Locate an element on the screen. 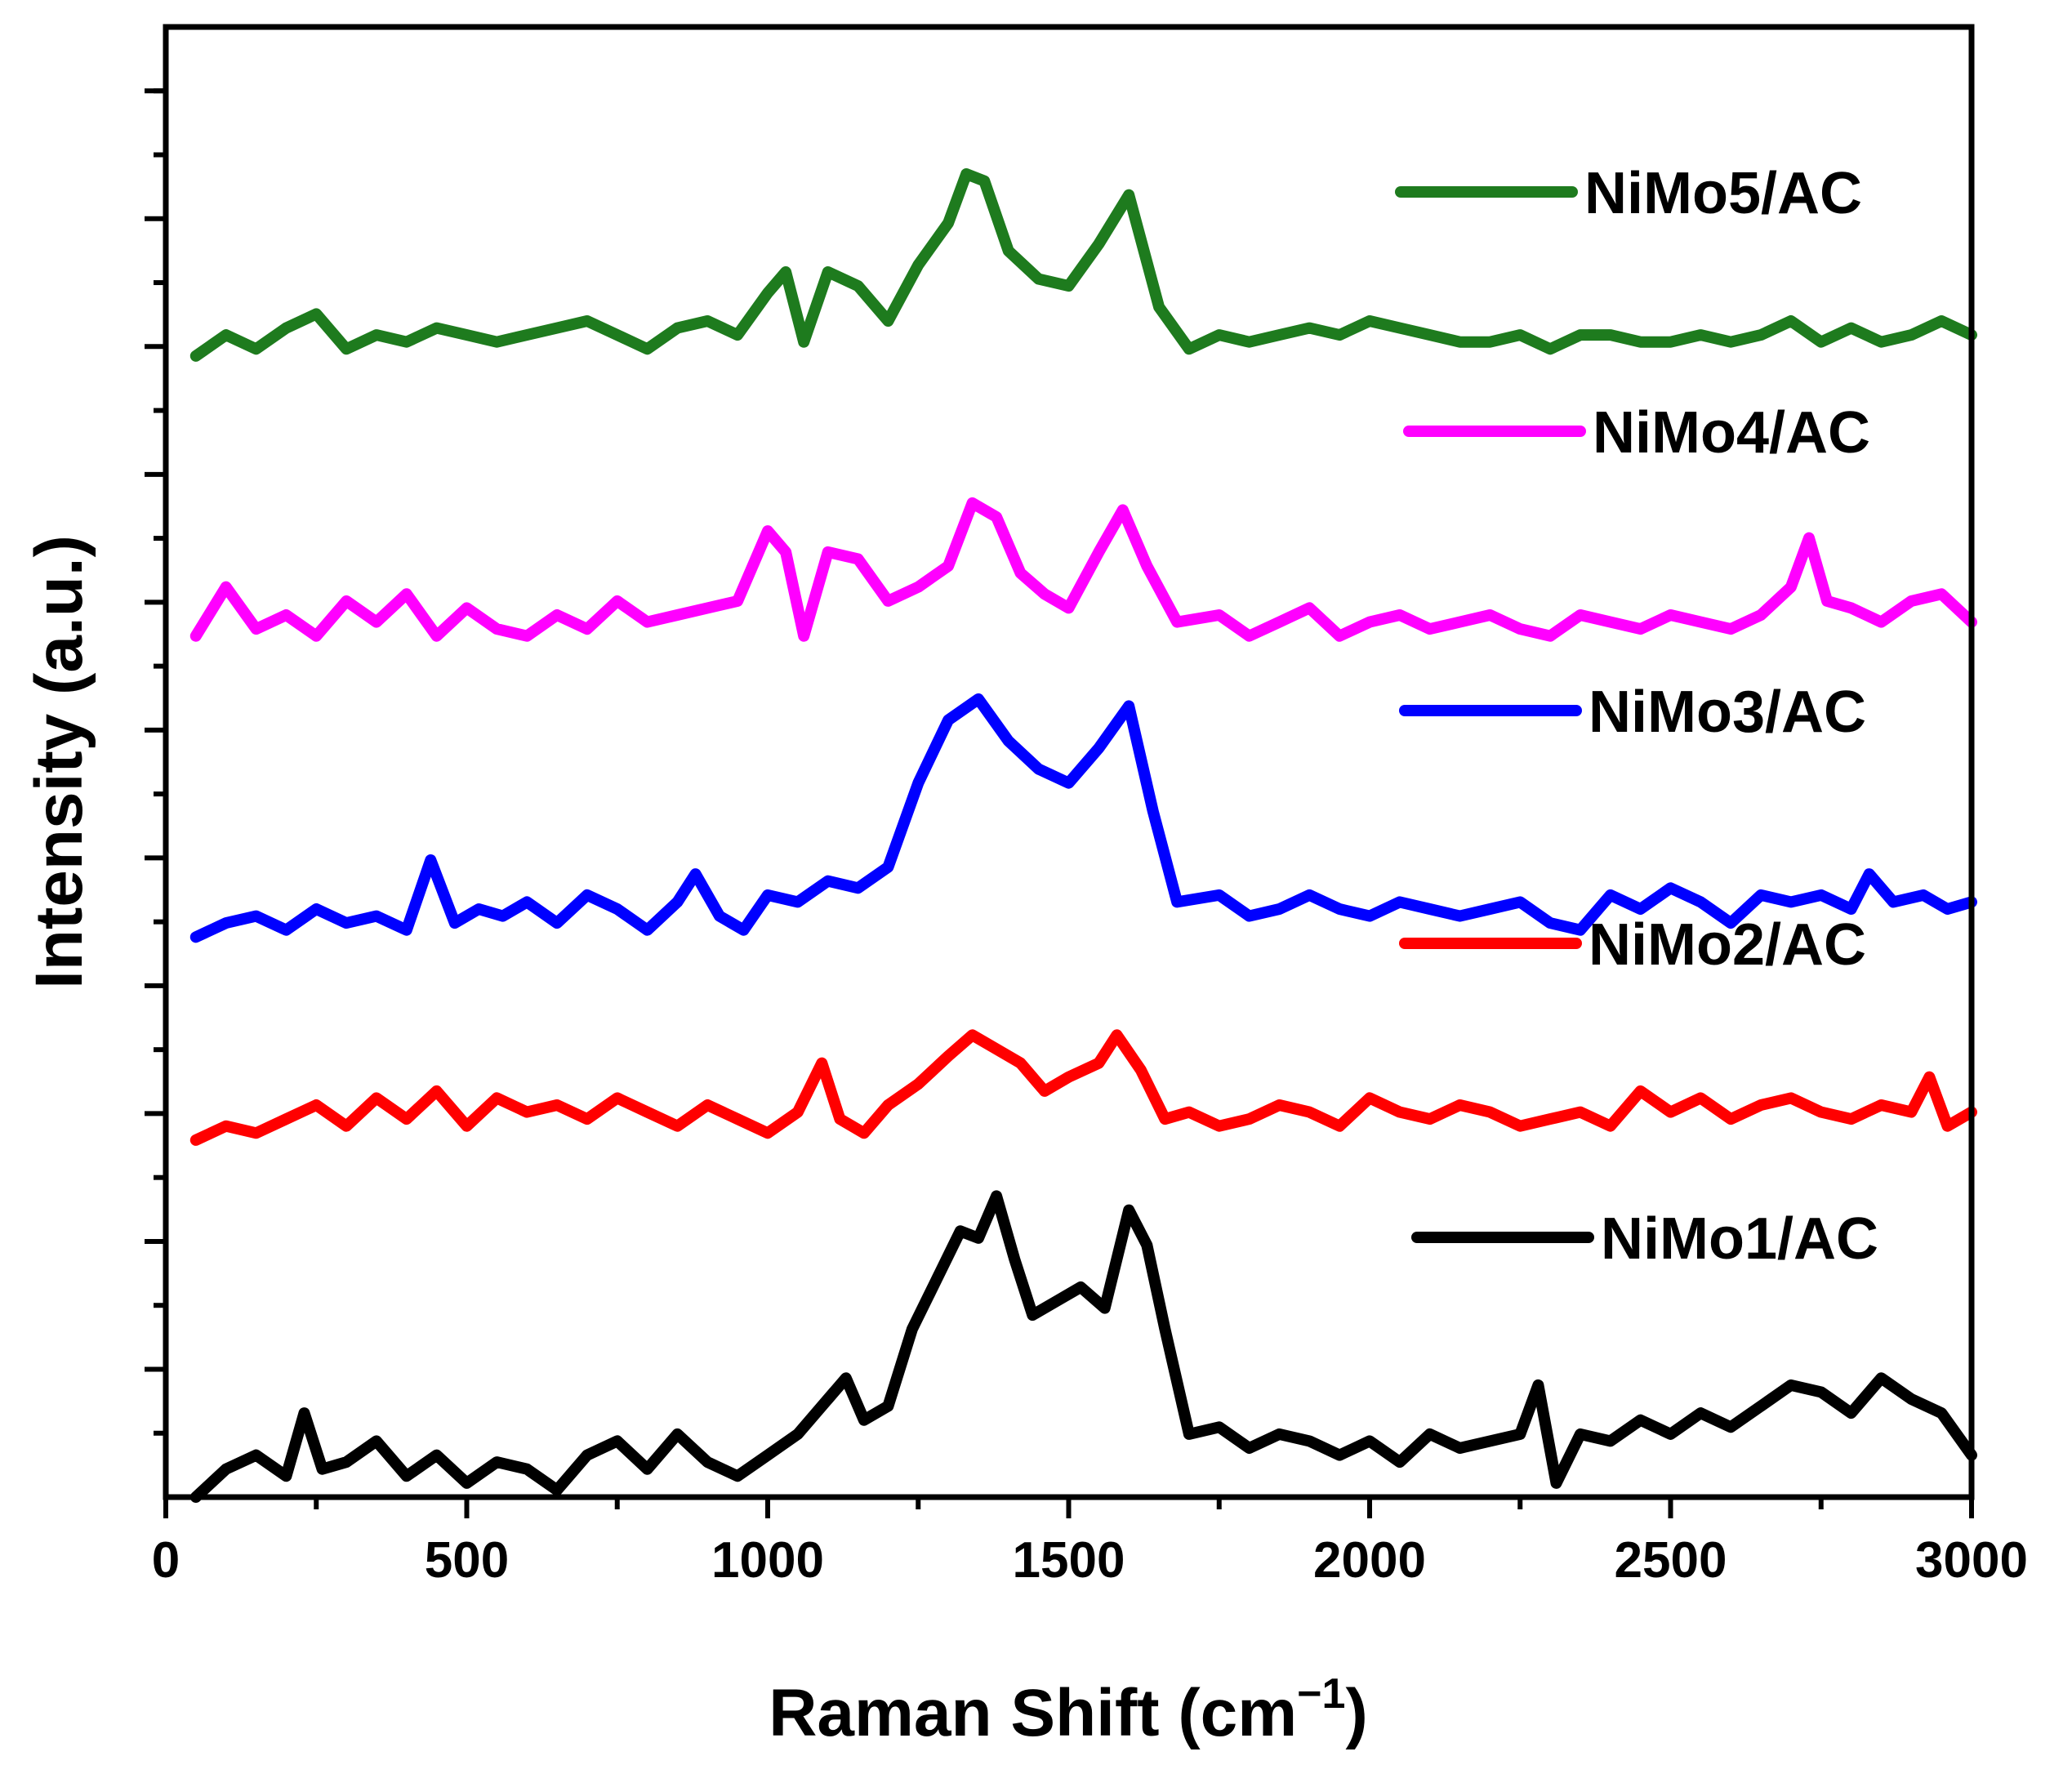  legend-label: NiMo1/AC is located at coordinates (1739, 1239).